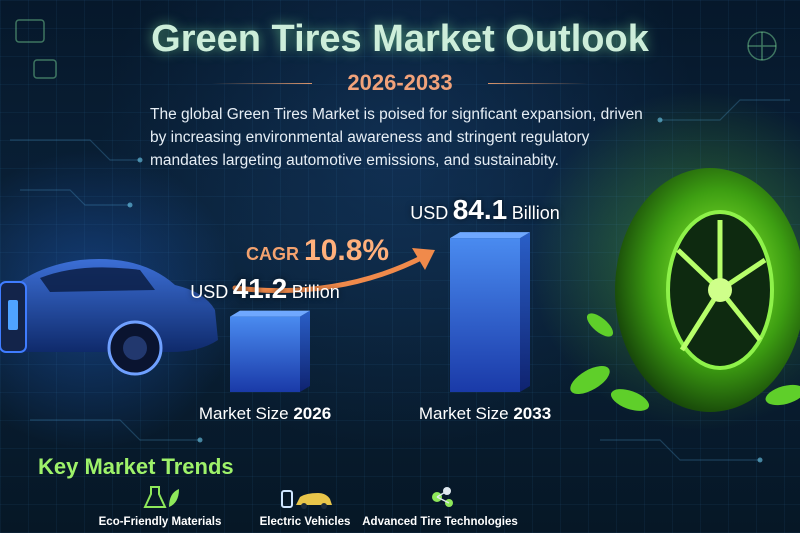 This screenshot has height=533, width=800. What do you see at coordinates (272, 254) in the screenshot?
I see `cagr-prefix: CAGR` at bounding box center [272, 254].